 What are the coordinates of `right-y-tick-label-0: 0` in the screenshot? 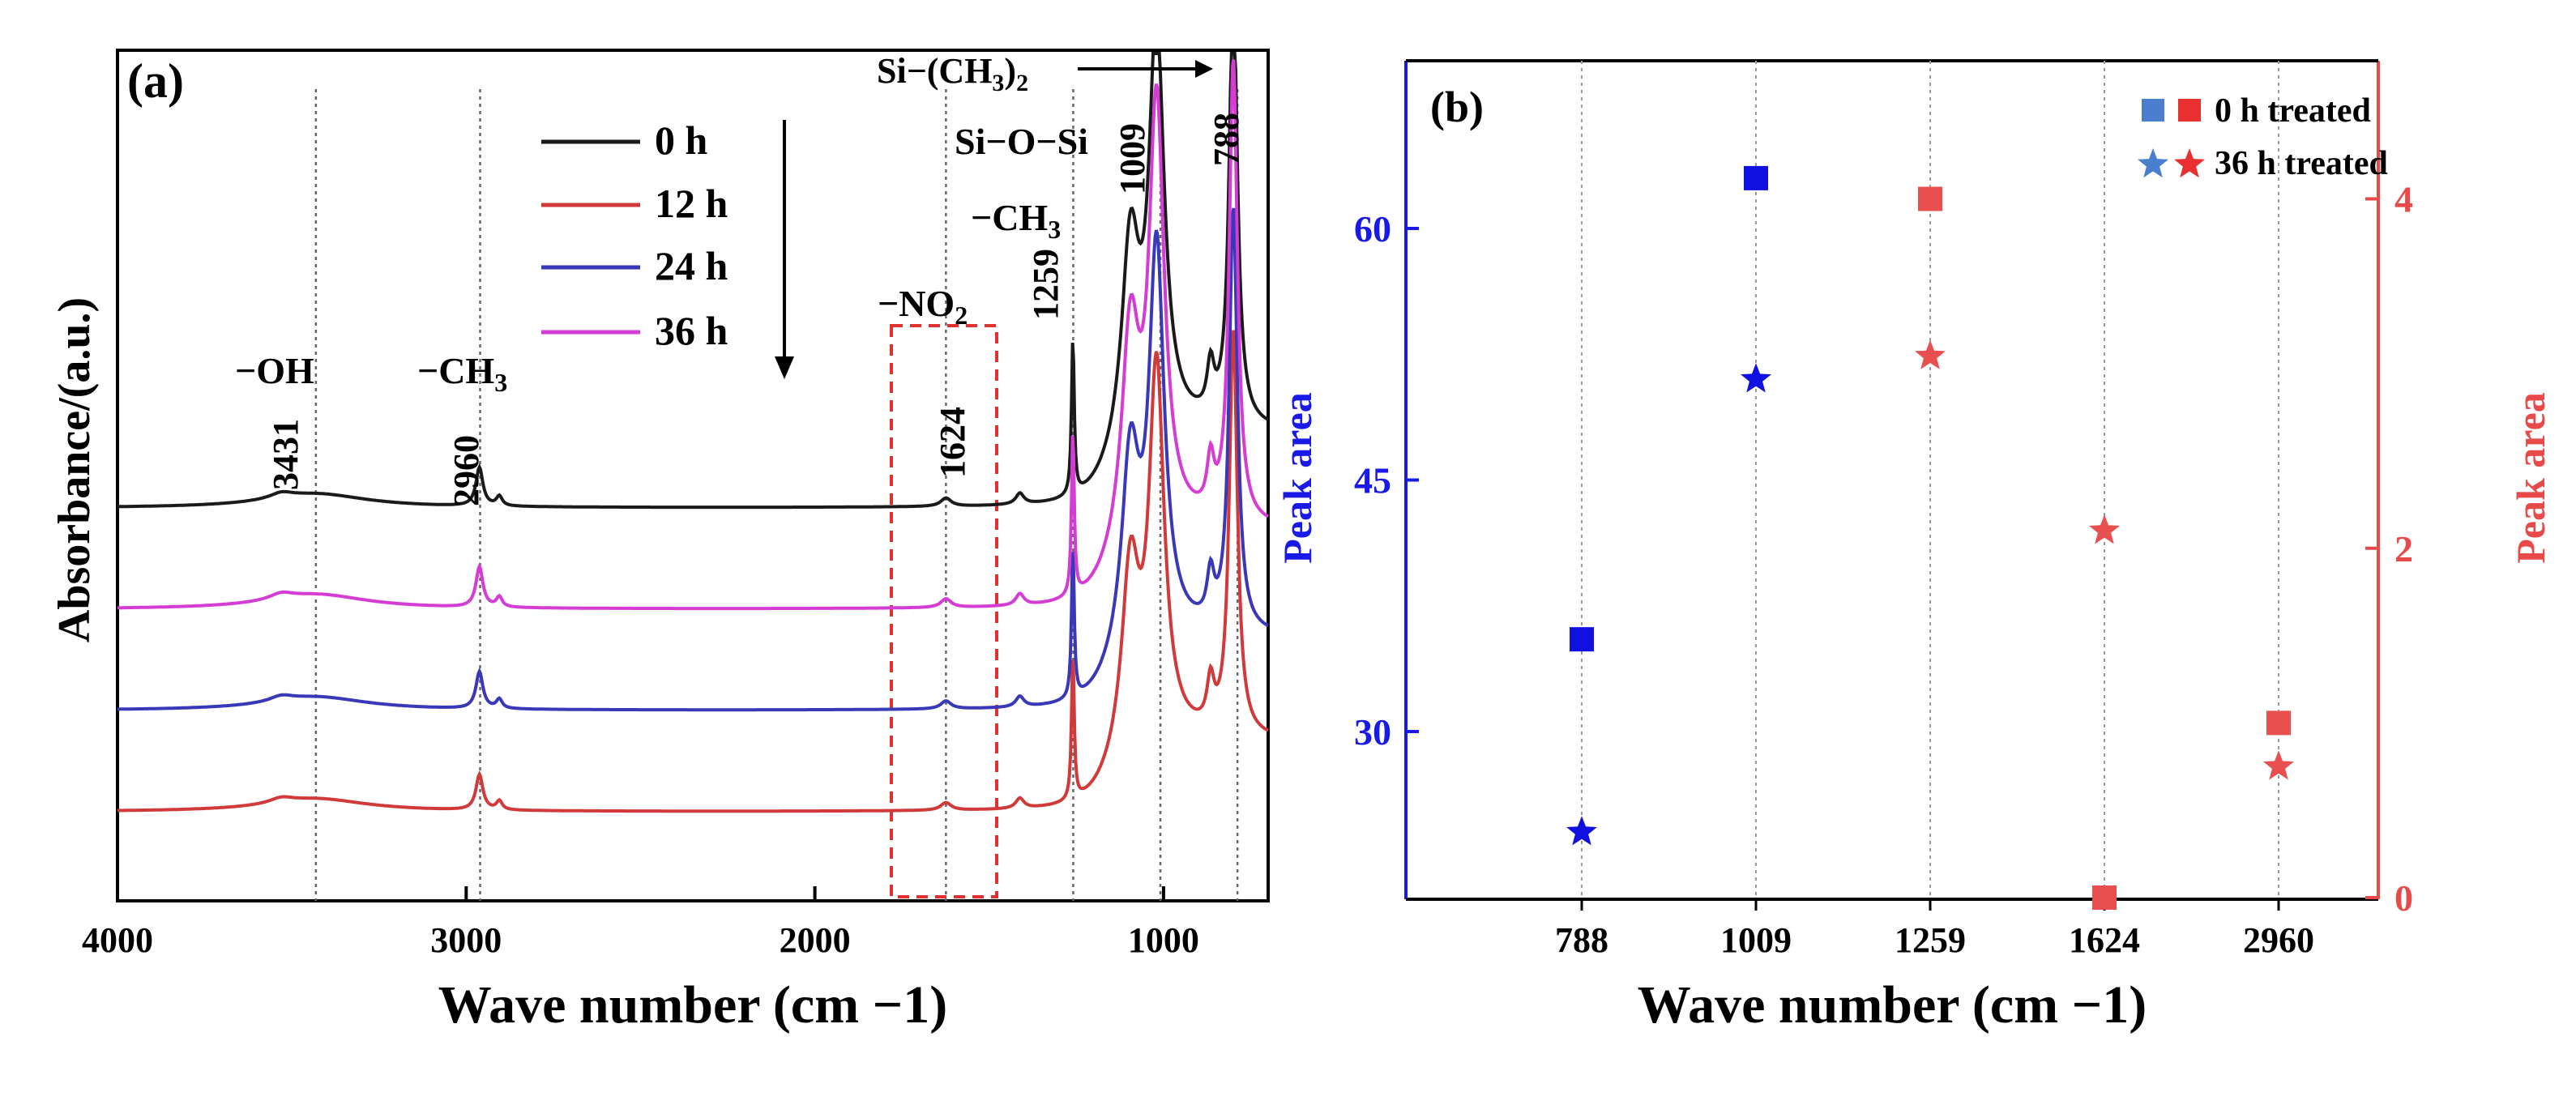 It's located at (2403, 898).